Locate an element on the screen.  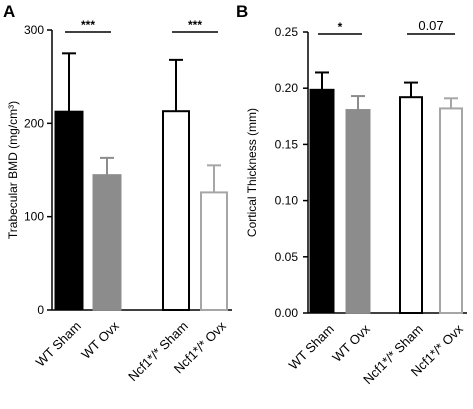
y-tick-label: 100 is located at coordinates (34, 217).